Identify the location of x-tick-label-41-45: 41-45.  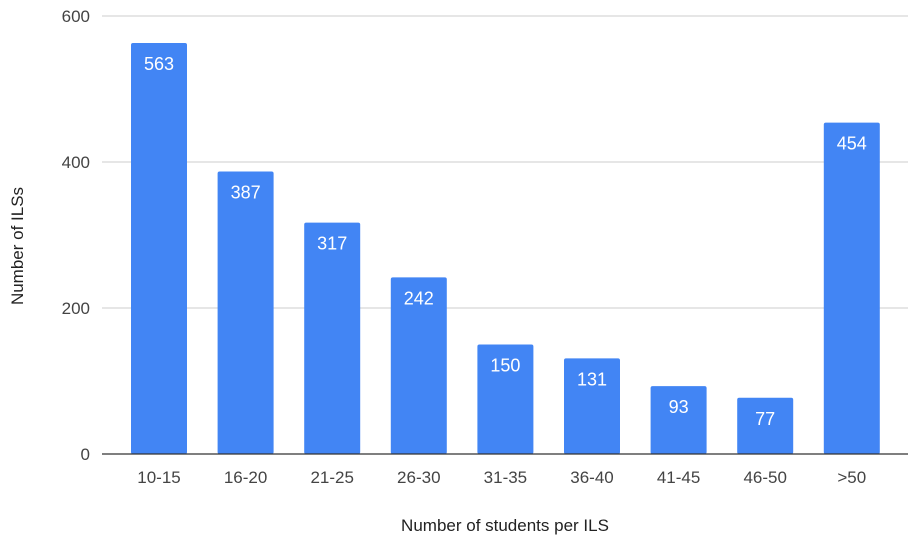
(678, 477).